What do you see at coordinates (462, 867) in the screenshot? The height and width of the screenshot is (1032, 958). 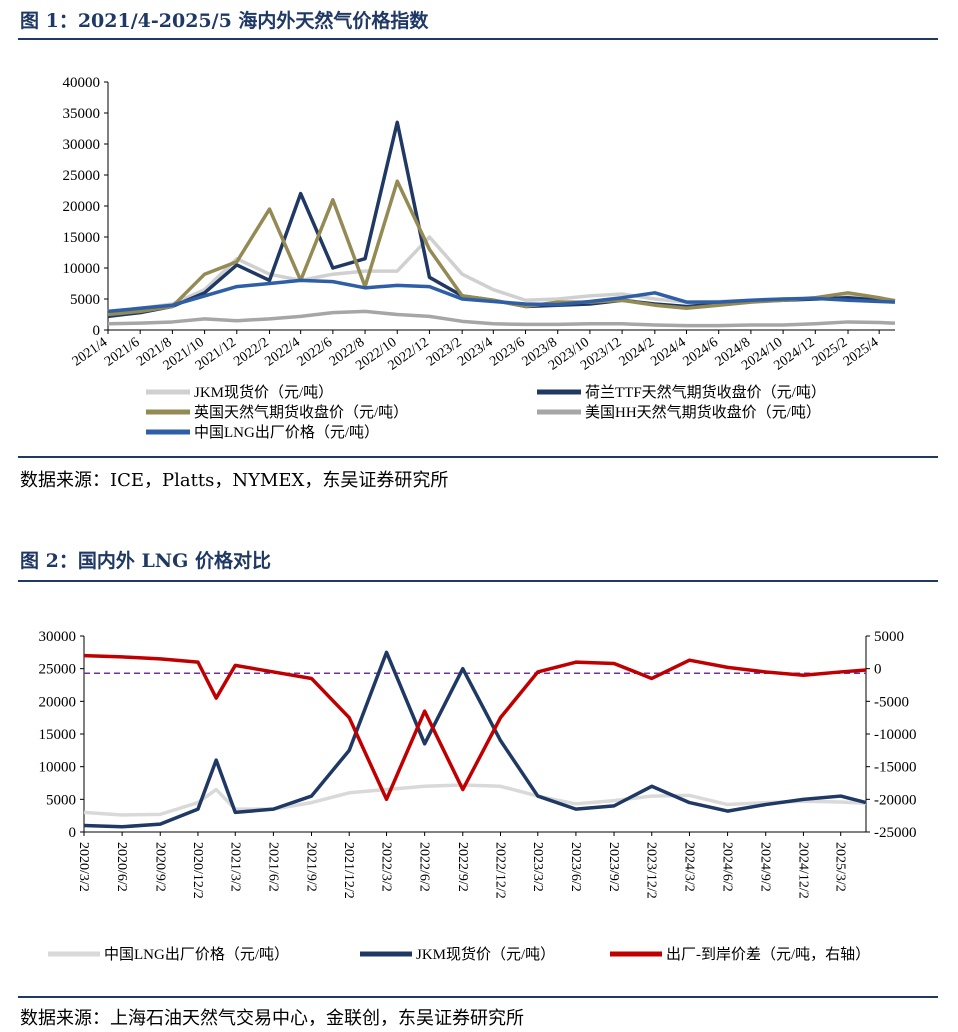 I see `x-tick-label: 2022/9/2` at bounding box center [462, 867].